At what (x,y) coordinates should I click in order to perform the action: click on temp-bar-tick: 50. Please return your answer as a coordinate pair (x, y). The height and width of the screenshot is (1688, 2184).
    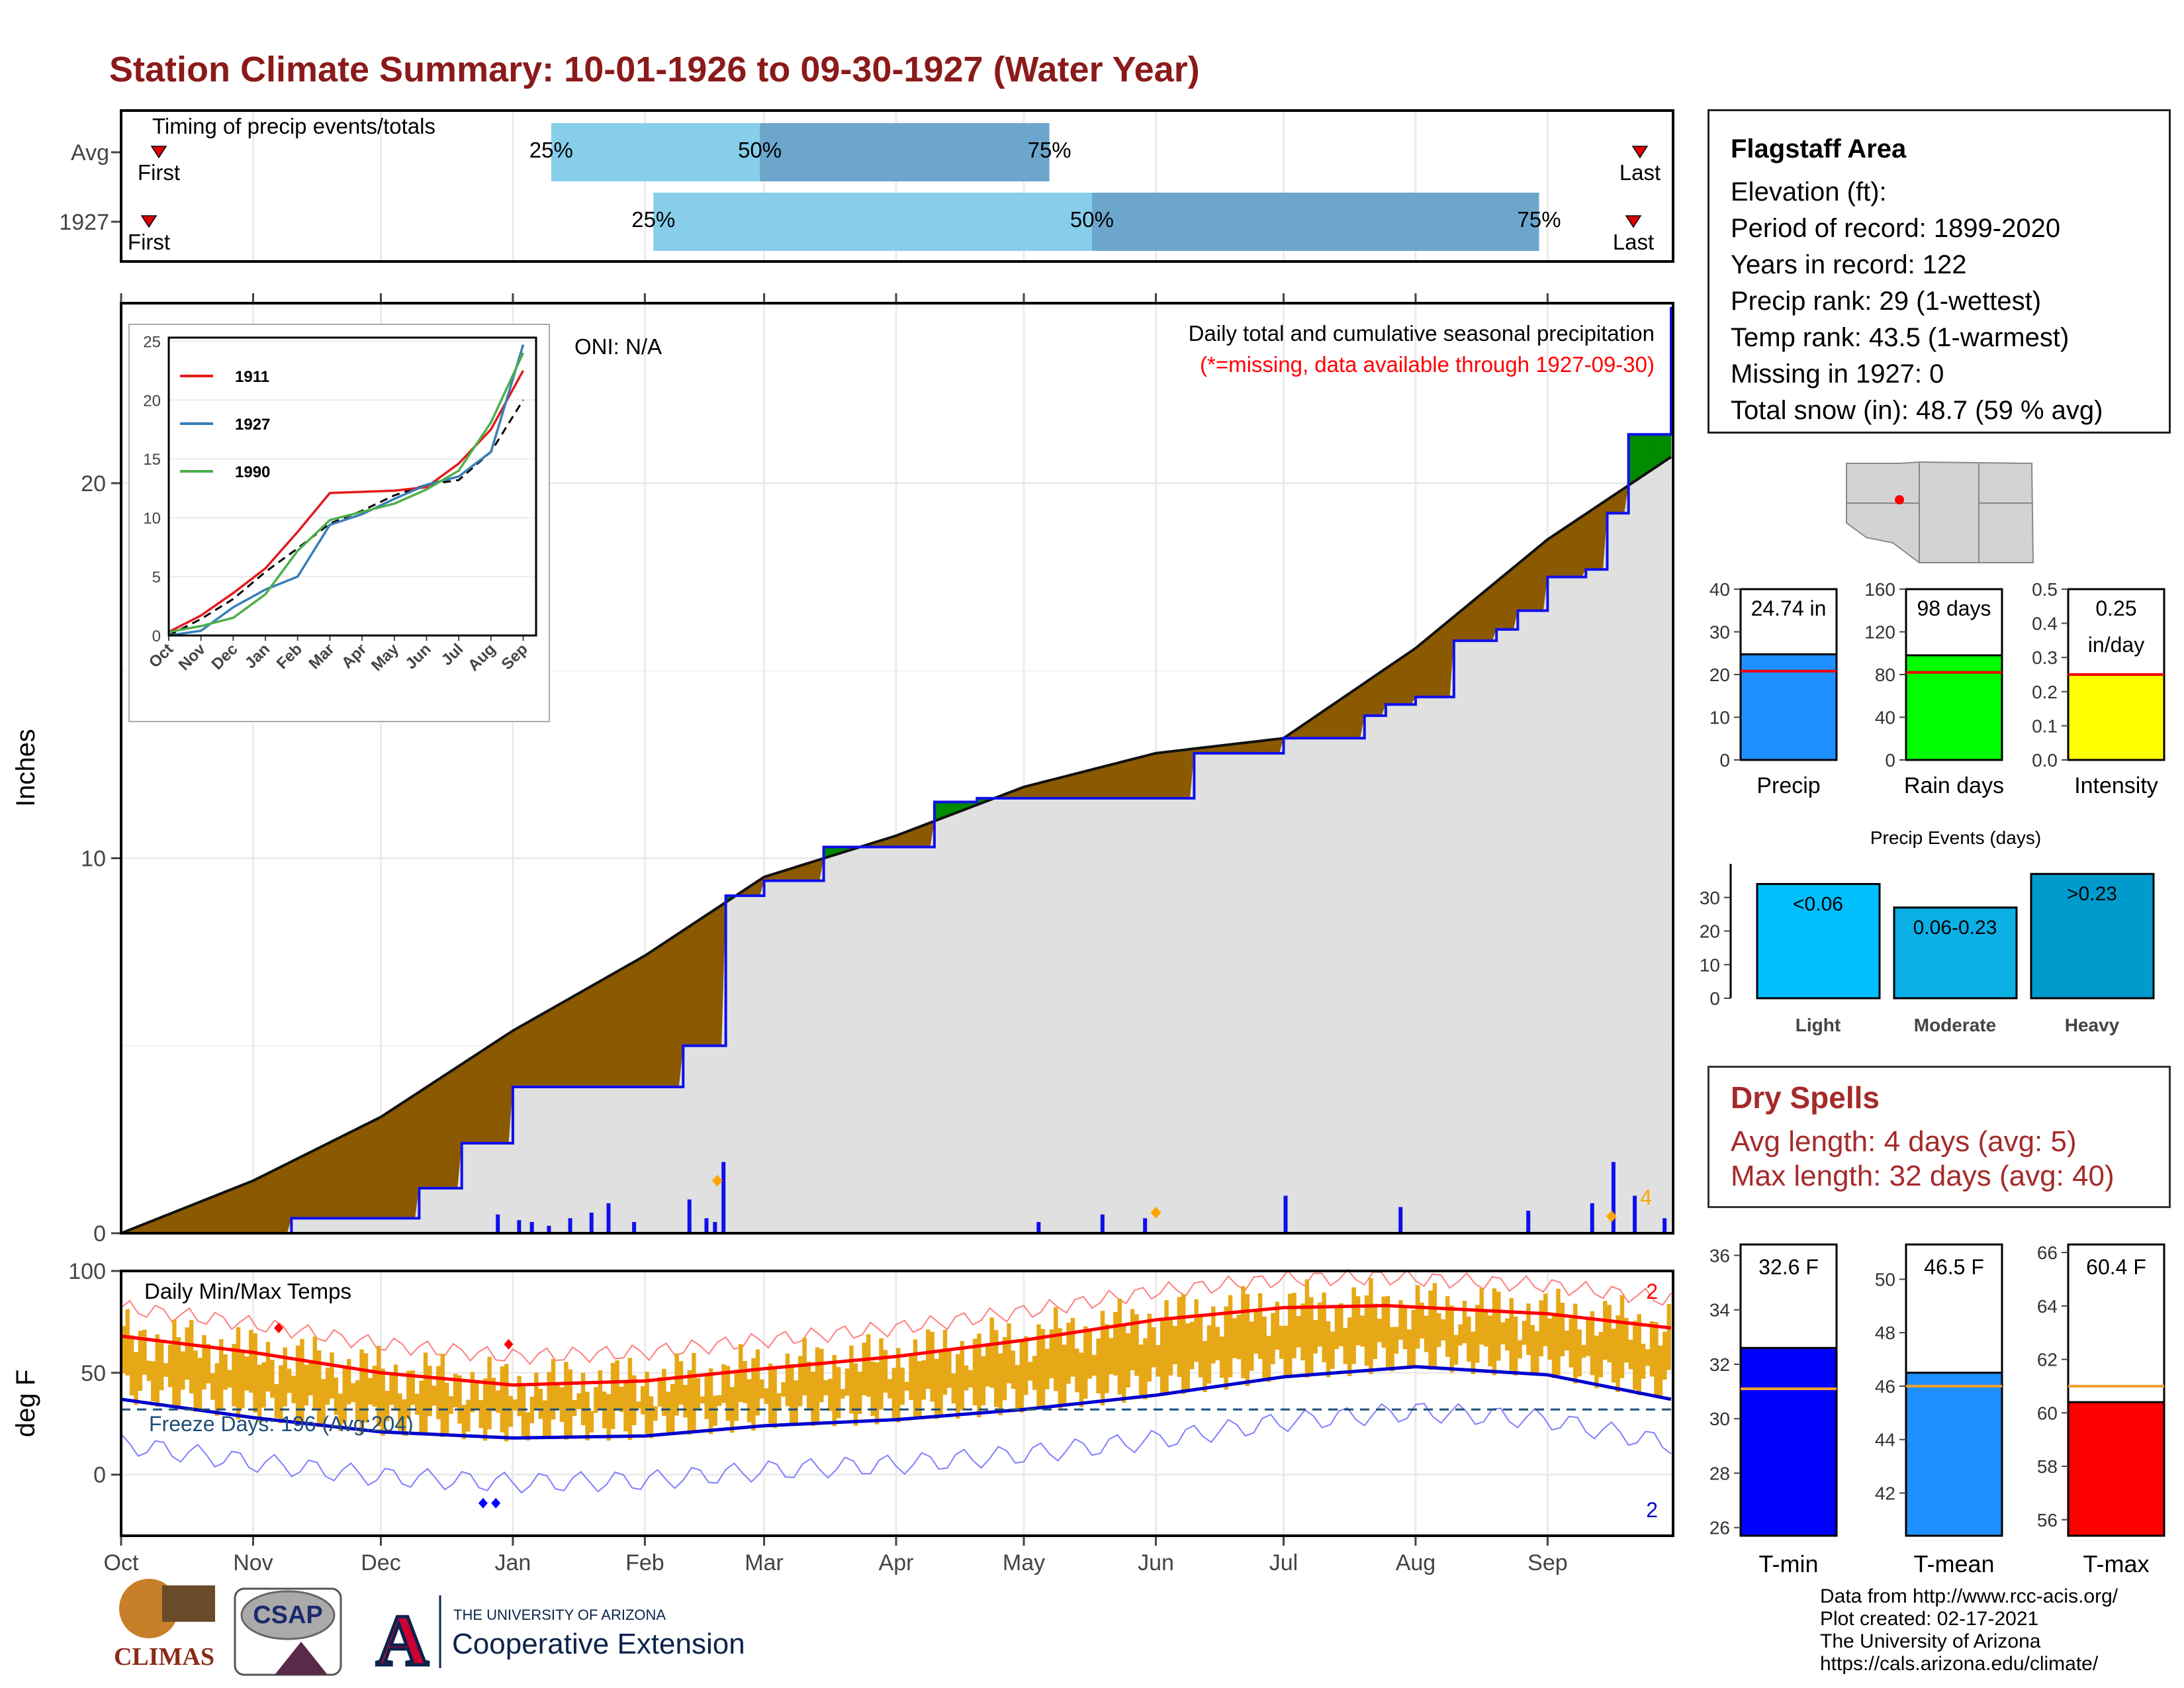
    Looking at the image, I should click on (1885, 1279).